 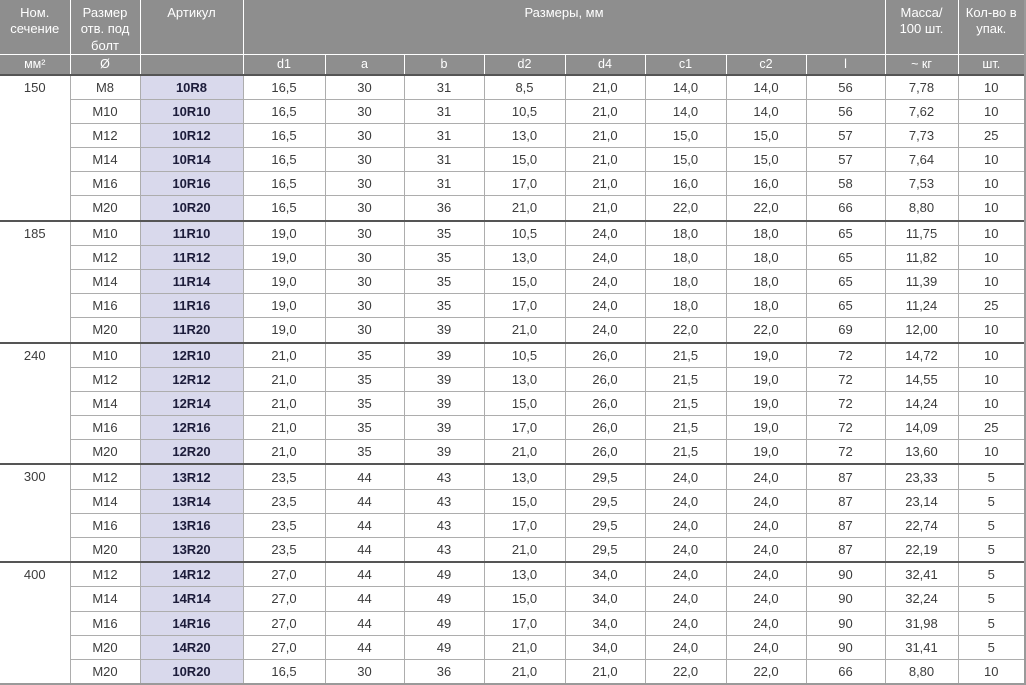 What do you see at coordinates (284, 501) in the screenshot?
I see `data-cell: 23,5` at bounding box center [284, 501].